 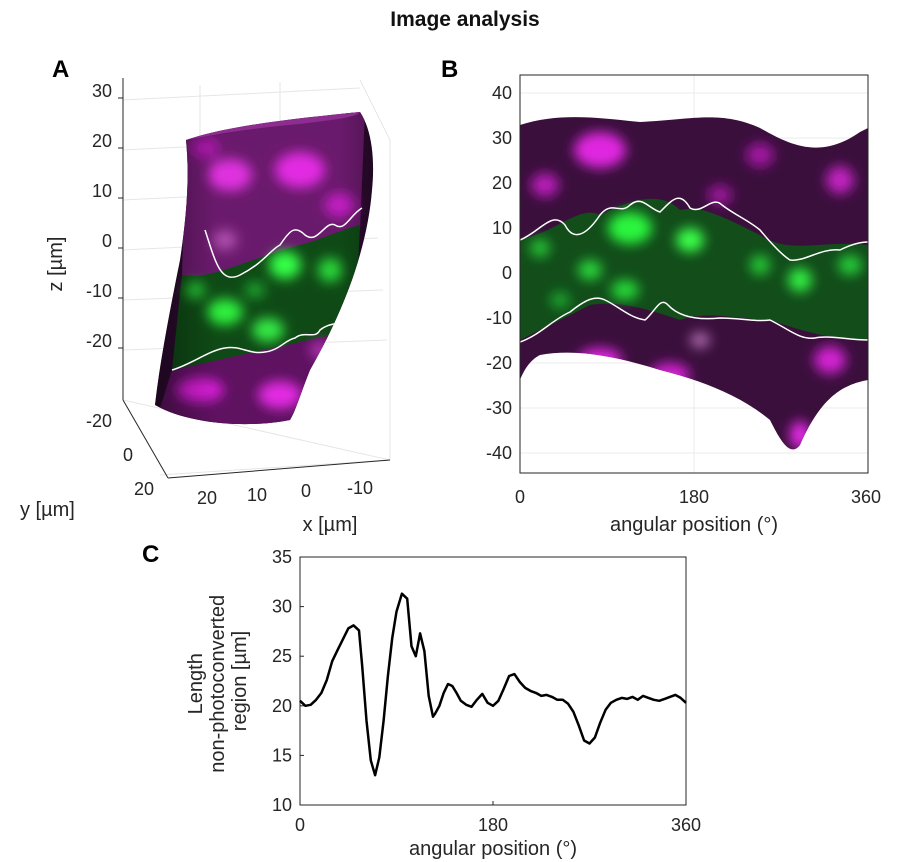 What do you see at coordinates (502, 228) in the screenshot?
I see `panel-b-ytick: 10` at bounding box center [502, 228].